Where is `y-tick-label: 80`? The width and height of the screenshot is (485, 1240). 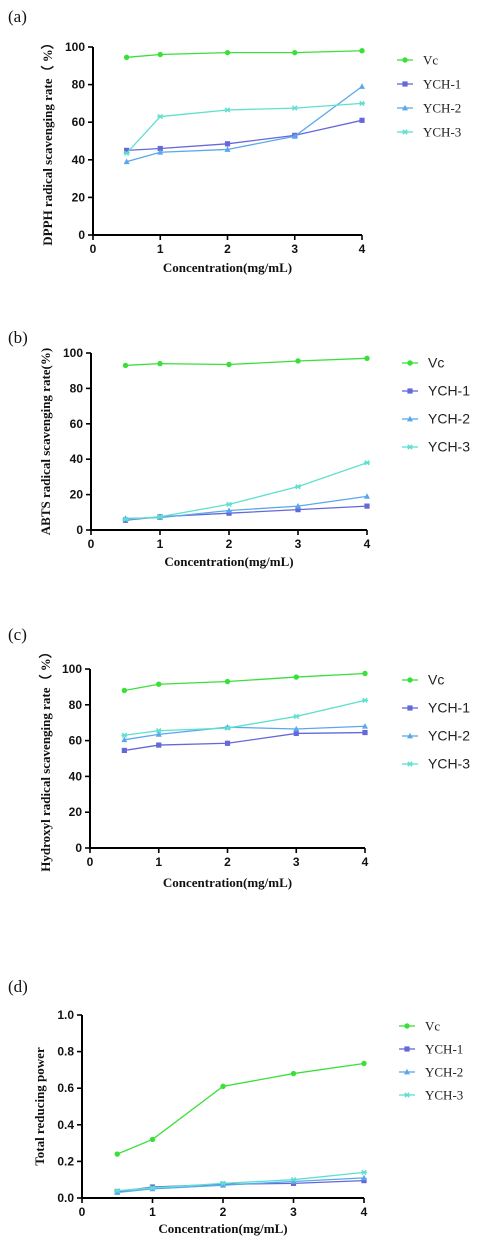 y-tick-label: 80 is located at coordinates (79, 85).